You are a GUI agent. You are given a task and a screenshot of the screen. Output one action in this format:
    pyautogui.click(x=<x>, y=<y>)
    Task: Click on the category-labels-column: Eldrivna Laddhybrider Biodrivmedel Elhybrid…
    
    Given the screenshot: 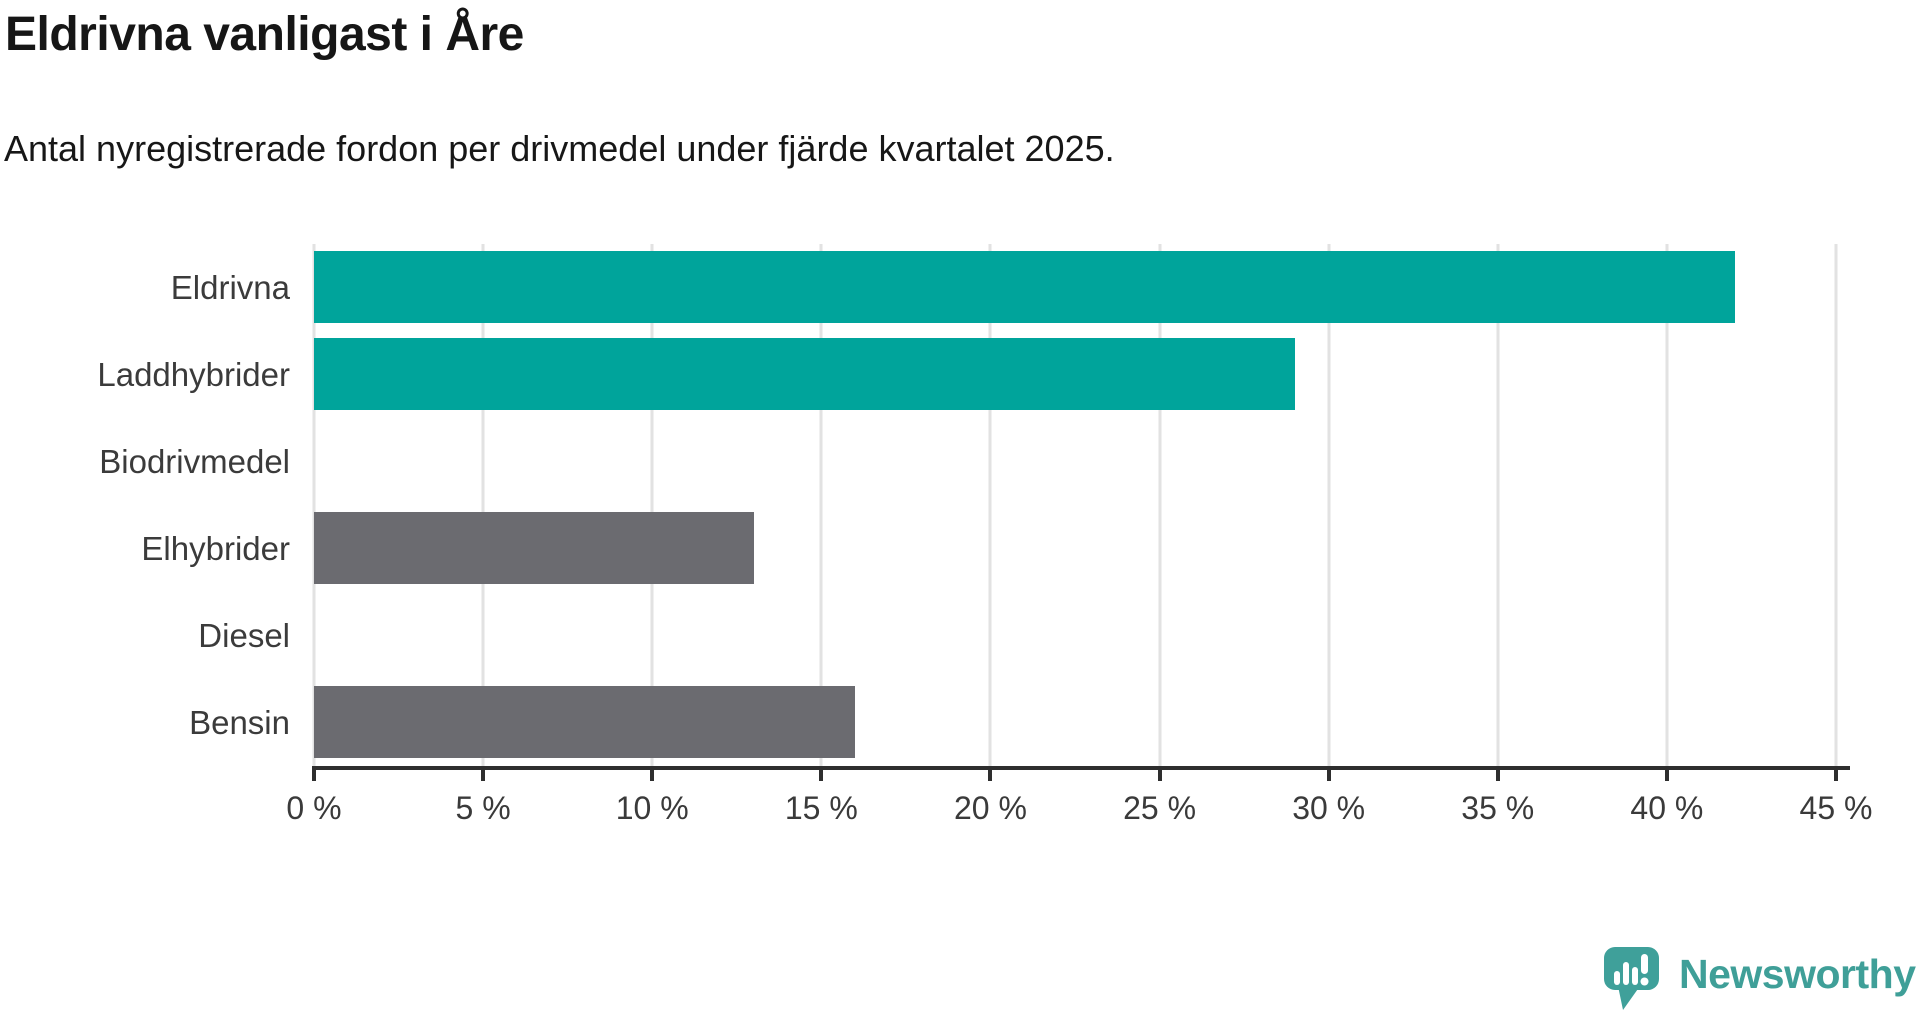 What is the action you would take?
    pyautogui.click(x=145, y=505)
    